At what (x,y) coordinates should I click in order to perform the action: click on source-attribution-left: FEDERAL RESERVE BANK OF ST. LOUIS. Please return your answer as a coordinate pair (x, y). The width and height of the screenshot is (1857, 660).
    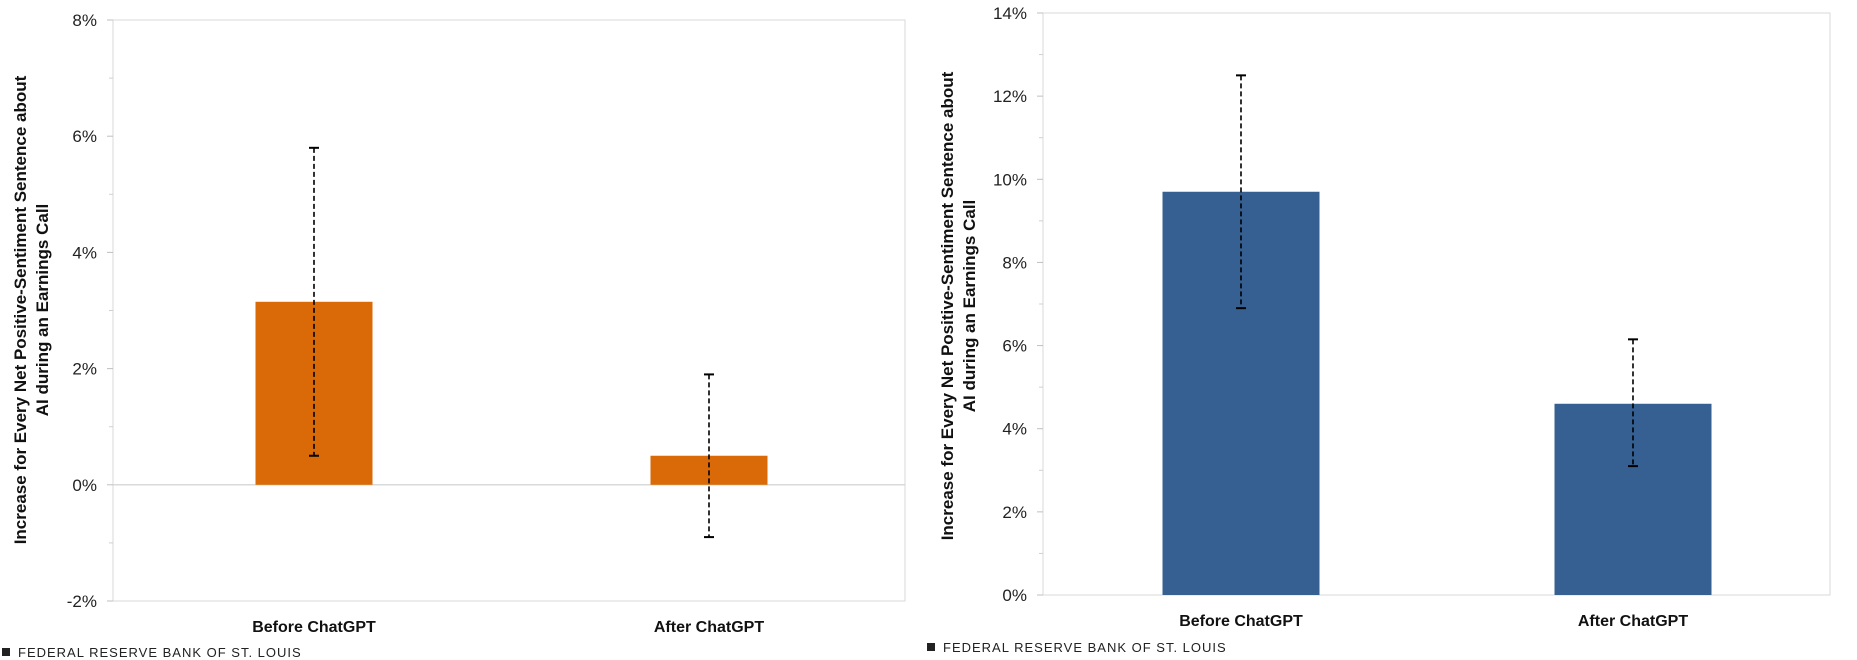
    Looking at the image, I should click on (152, 652).